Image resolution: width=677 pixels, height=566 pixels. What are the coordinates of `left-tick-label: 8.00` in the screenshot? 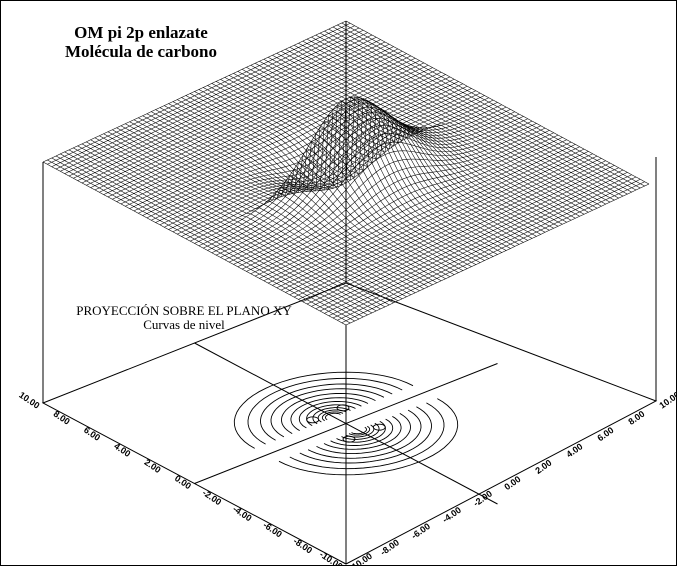 It's located at (62, 418).